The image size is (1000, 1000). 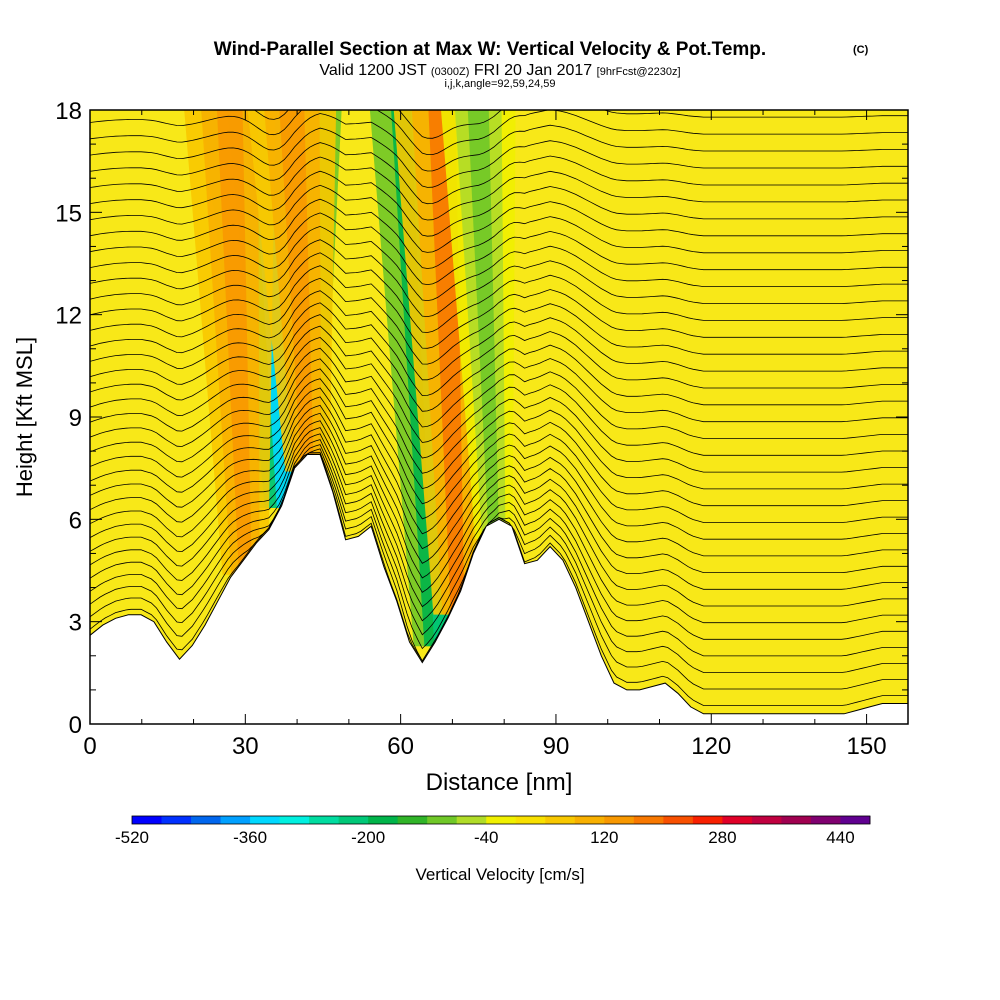 I want to click on colorbar-tick-label: 120, so click(x=604, y=837).